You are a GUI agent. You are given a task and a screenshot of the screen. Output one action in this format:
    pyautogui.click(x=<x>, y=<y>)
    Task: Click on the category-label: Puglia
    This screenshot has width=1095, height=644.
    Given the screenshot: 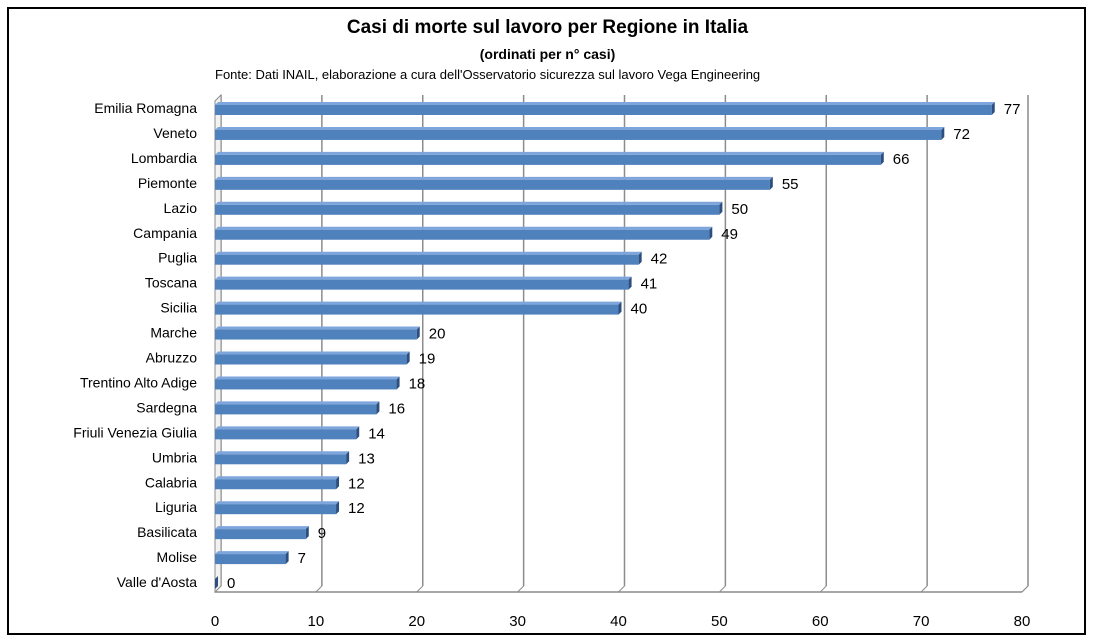 What is the action you would take?
    pyautogui.click(x=177, y=258)
    